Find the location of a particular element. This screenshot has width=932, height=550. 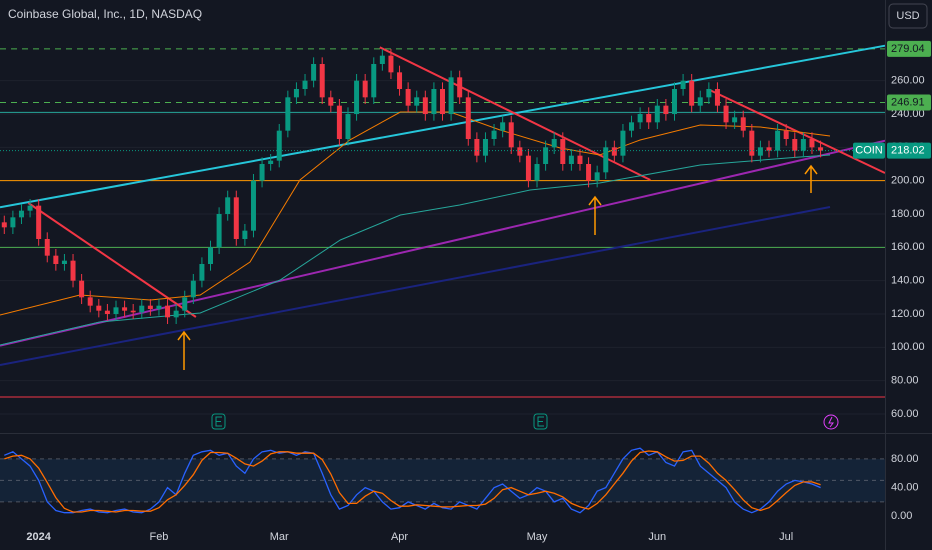

y-tick-label: 200.00 is located at coordinates (908, 181).